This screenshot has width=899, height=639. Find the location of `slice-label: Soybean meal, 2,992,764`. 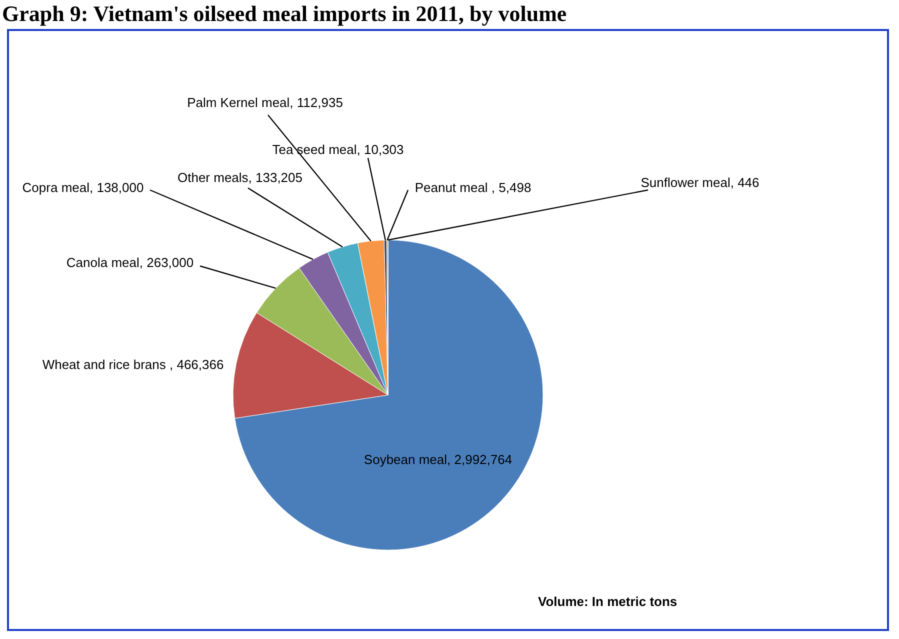

slice-label: Soybean meal, 2,992,764 is located at coordinates (438, 459).